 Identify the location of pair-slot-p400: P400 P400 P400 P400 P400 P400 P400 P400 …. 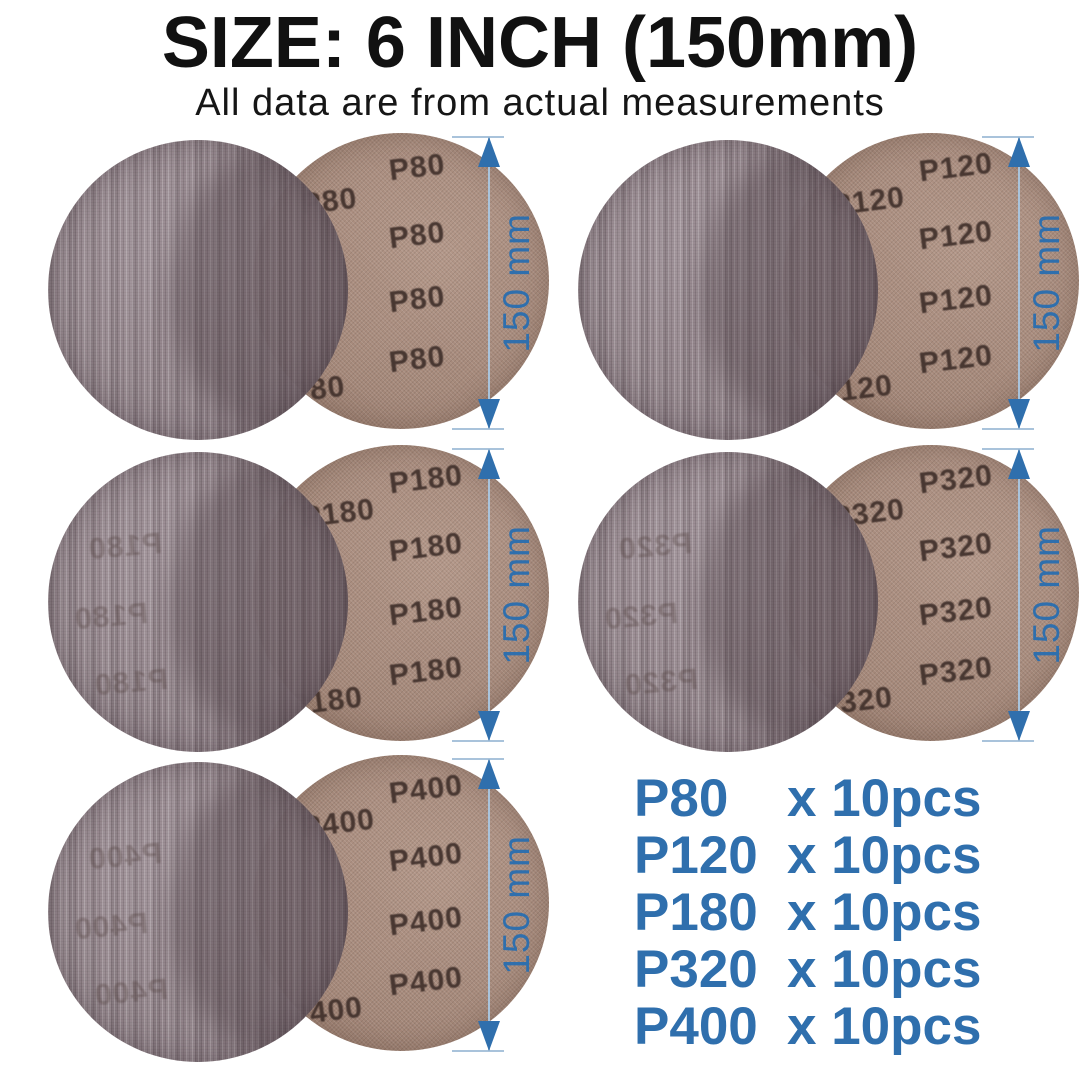
(320, 911).